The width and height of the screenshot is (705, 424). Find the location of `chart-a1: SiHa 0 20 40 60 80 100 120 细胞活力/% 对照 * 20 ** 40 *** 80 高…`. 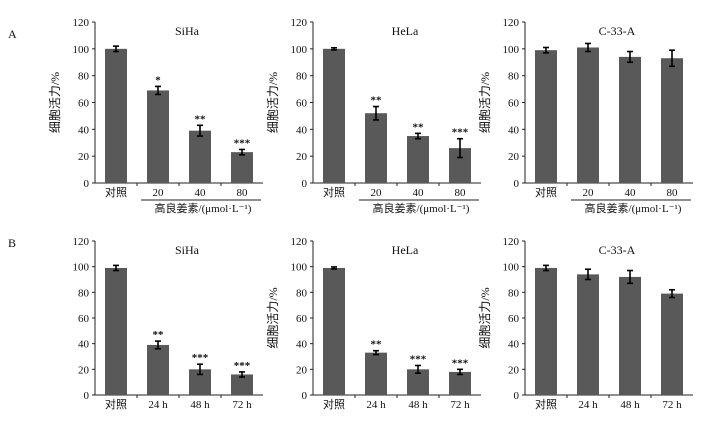

chart-a1: SiHa 0 20 40 60 80 100 120 细胞活力/% 对照 * 20 ** 40 *** 80 高… is located at coordinates (155, 116).